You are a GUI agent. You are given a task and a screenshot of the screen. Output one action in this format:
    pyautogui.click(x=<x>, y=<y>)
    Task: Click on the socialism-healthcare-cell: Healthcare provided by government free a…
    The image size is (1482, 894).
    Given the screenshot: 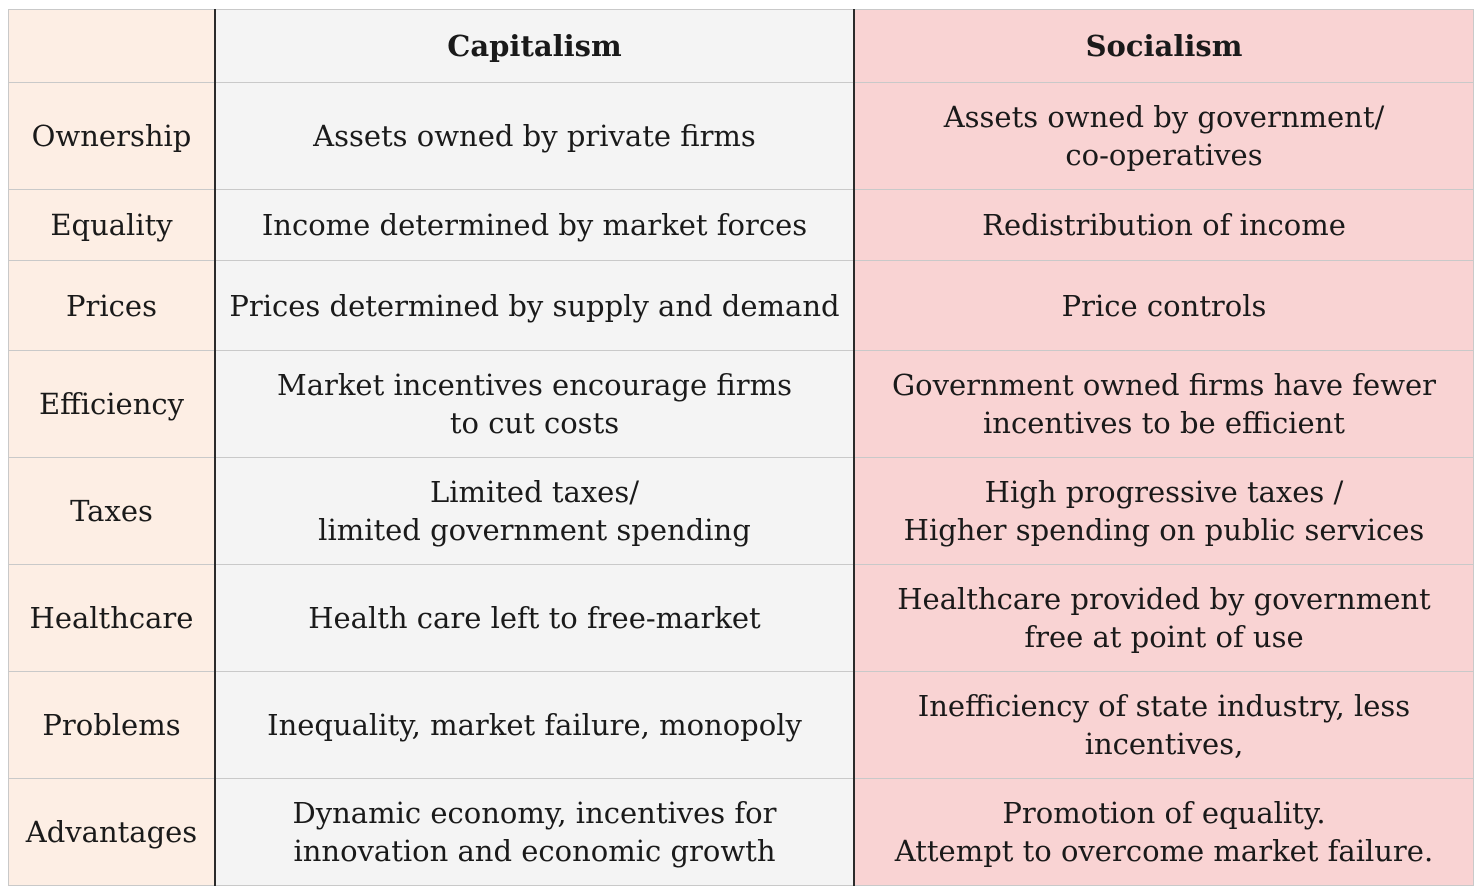 What is the action you would take?
    pyautogui.click(x=1163, y=618)
    